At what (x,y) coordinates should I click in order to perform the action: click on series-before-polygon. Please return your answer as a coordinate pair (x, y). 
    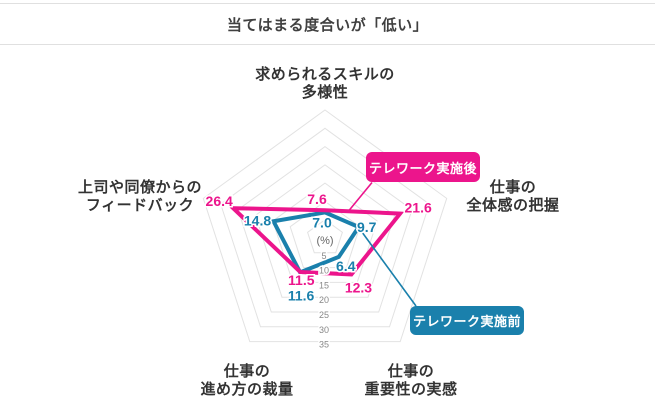
    Looking at the image, I should click on (316, 242).